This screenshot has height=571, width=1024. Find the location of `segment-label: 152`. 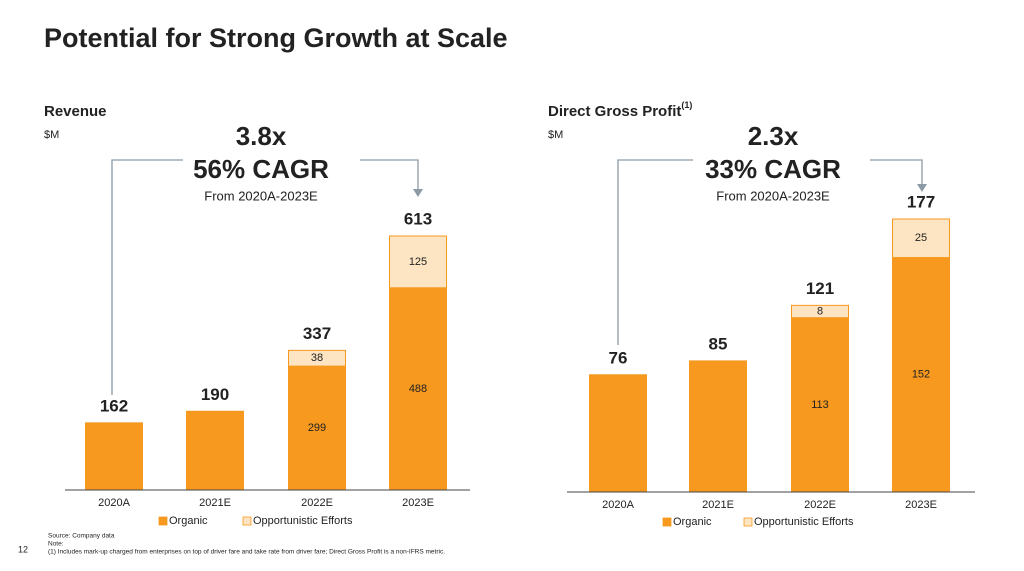

segment-label: 152 is located at coordinates (921, 375).